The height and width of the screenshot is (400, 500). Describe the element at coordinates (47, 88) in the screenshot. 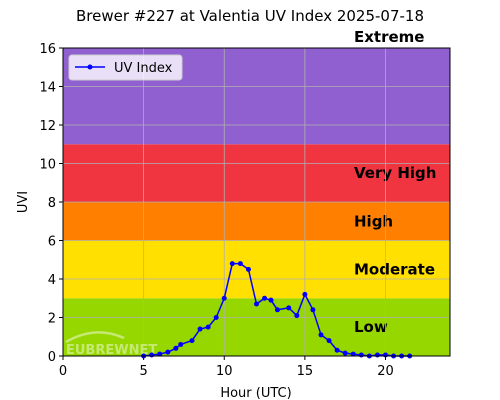

I see `y-tick-label: 14` at that location.